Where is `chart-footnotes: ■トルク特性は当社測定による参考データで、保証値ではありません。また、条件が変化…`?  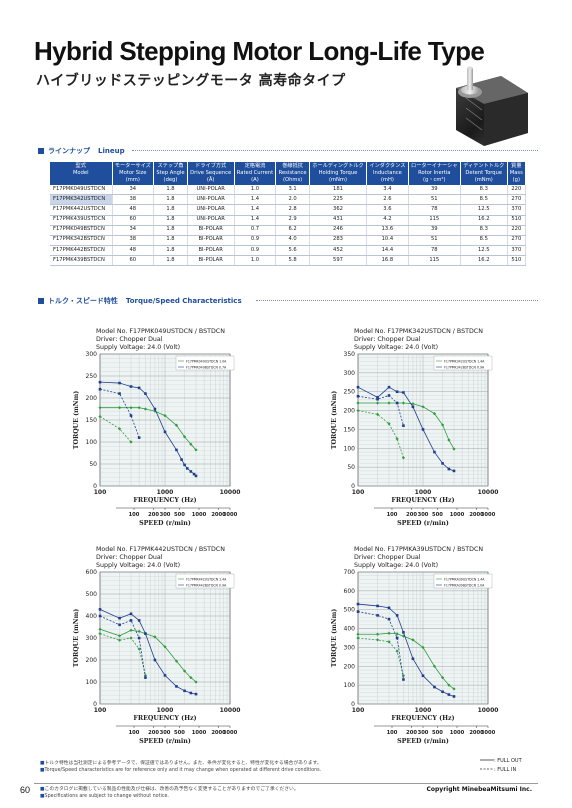
chart-footnotes: ■トルク特性は当社測定による参考データで、保証値ではありません。また、条件が変化… is located at coordinates (181, 767).